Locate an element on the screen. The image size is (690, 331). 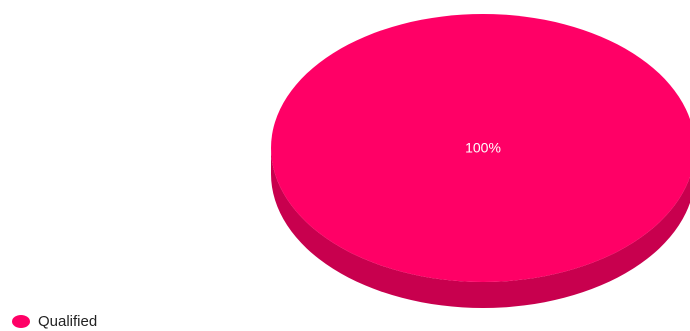
legend-label-qualified: Qualified is located at coordinates (68, 321).